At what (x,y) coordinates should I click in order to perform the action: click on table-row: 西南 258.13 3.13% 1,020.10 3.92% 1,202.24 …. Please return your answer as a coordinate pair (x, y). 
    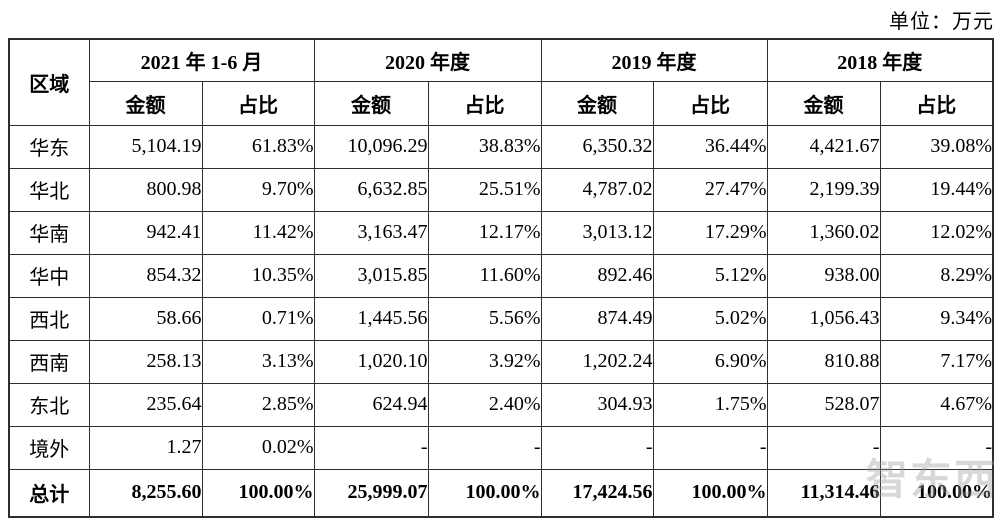
    Looking at the image, I should click on (501, 361).